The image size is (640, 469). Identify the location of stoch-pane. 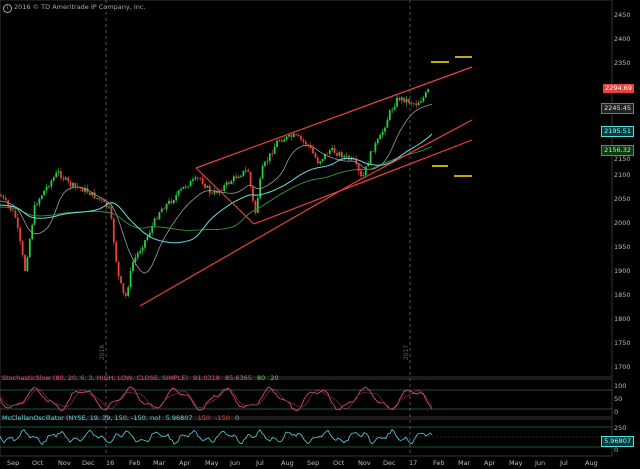
(306, 398).